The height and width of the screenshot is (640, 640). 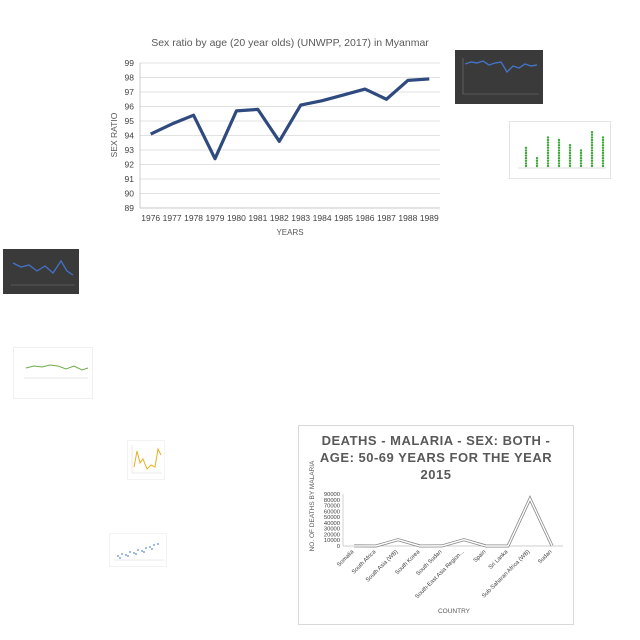 What do you see at coordinates (454, 611) in the screenshot?
I see `malaria-x-axis-label: COUNTRY` at bounding box center [454, 611].